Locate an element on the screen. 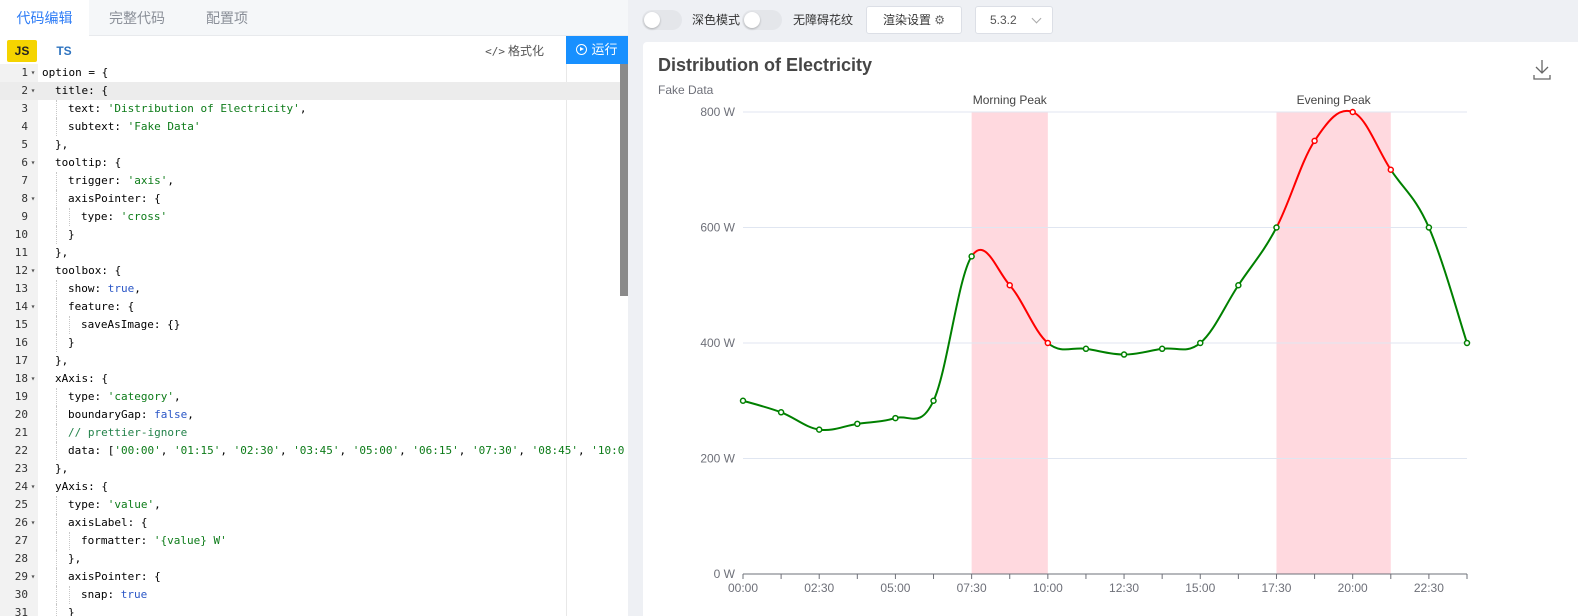 The image size is (1578, 616). code-line: 9 type: 'cross' is located at coordinates (310, 217).